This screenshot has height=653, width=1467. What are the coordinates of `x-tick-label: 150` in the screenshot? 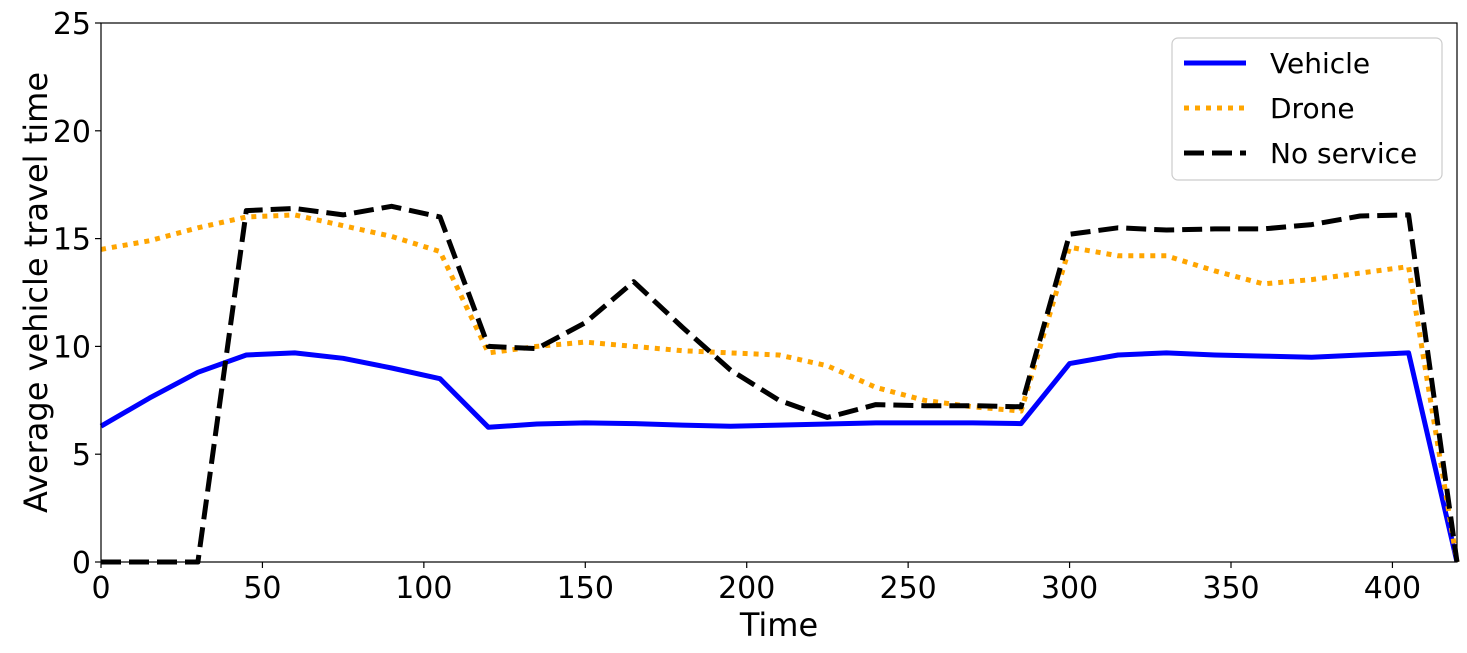 It's located at (585, 588).